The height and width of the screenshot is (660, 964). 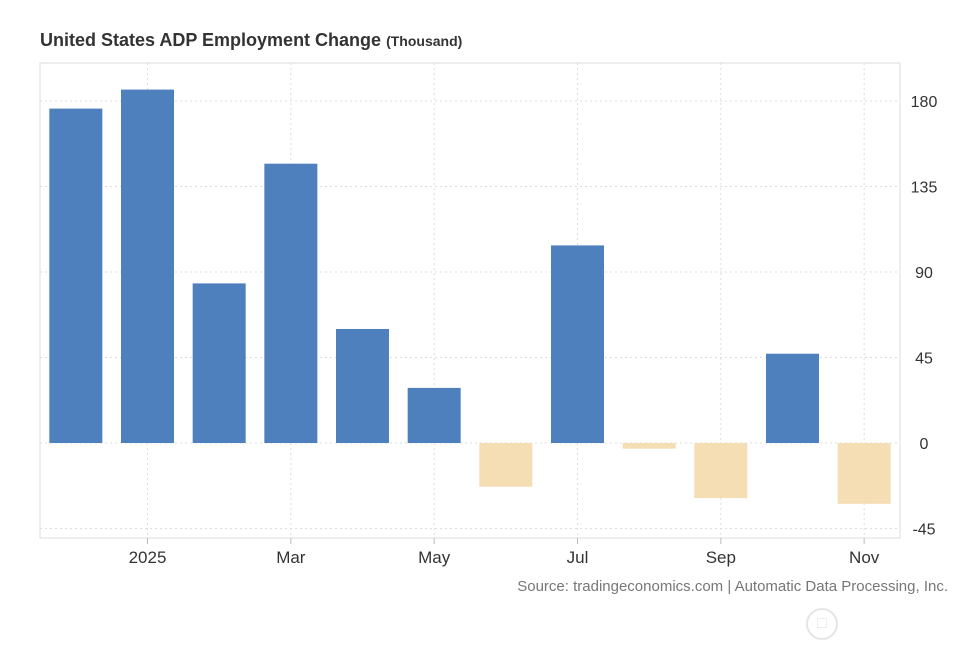 What do you see at coordinates (923, 530) in the screenshot?
I see `y-tick-label: -45` at bounding box center [923, 530].